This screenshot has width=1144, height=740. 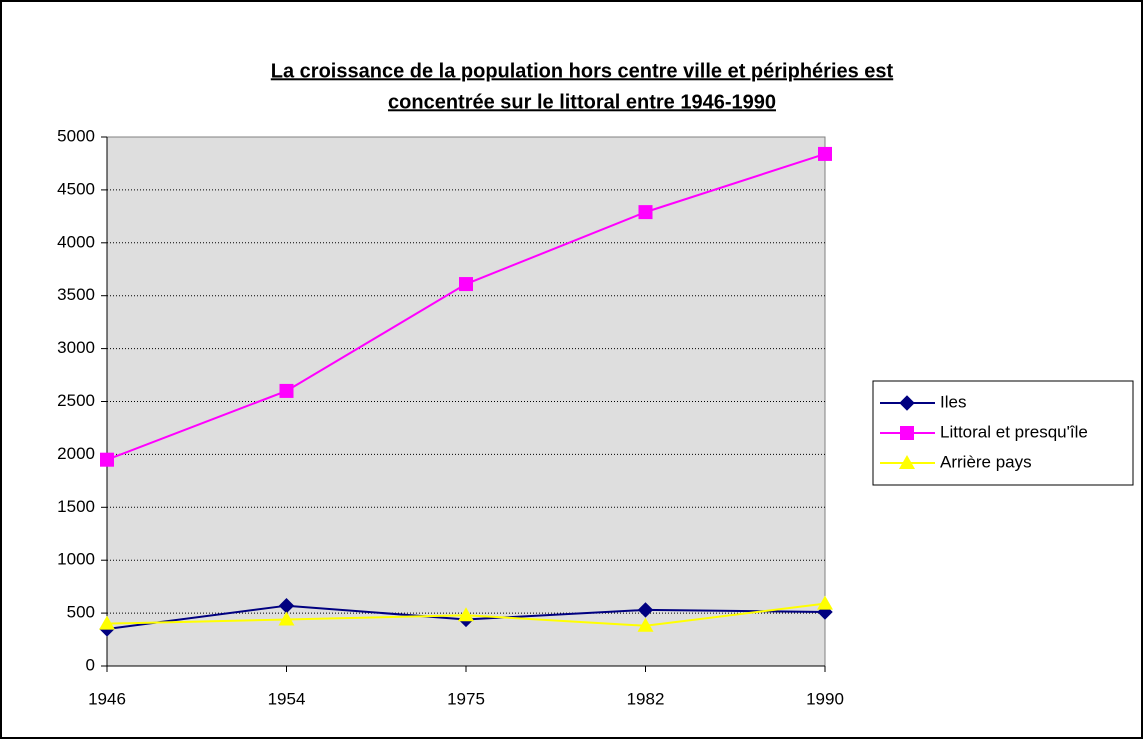 I want to click on legend-label: Iles, so click(x=953, y=401).